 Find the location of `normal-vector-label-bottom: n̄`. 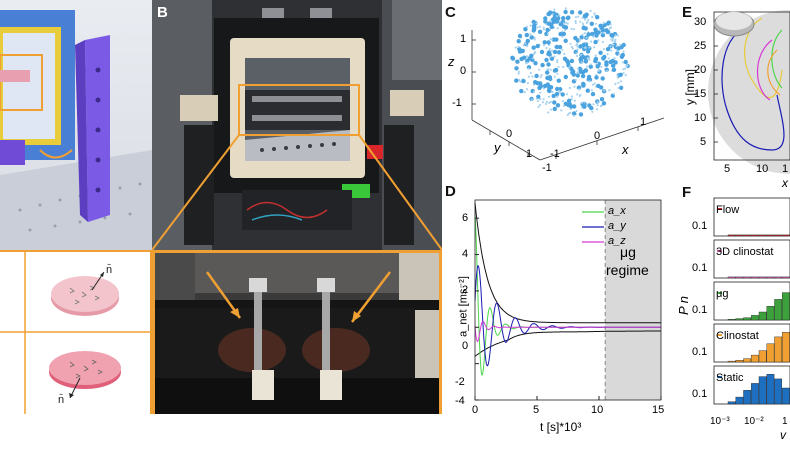

normal-vector-label-bottom: n̄ is located at coordinates (61, 400).